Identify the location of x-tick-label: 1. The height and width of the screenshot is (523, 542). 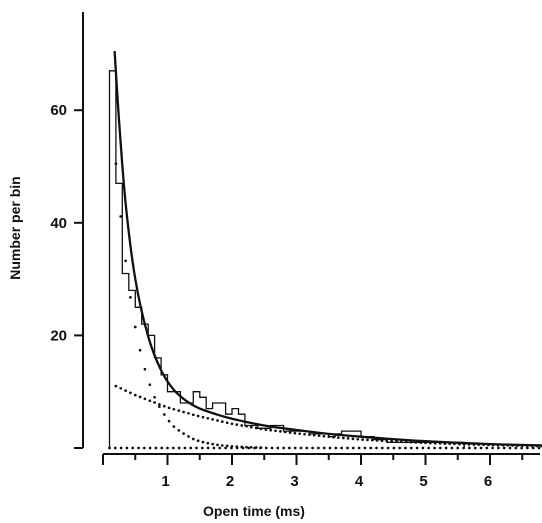
(165, 481).